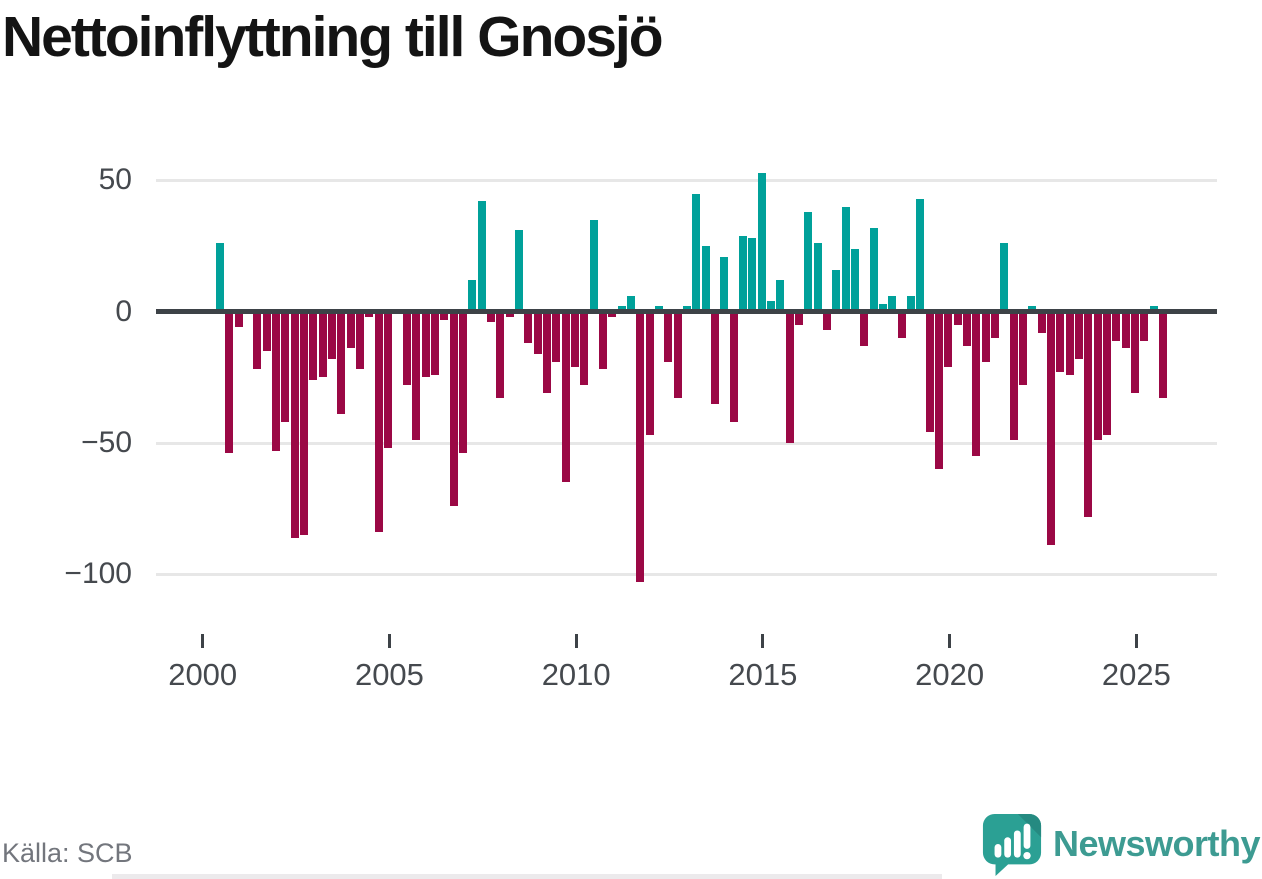 This screenshot has height=879, width=1262. What do you see at coordinates (668, 336) in the screenshot?
I see `bar-2012Q2` at bounding box center [668, 336].